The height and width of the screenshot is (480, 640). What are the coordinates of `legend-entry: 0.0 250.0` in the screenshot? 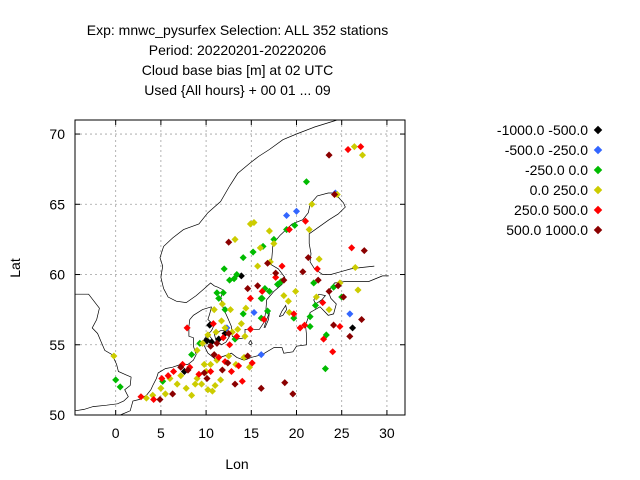 It's located at (570, 190).